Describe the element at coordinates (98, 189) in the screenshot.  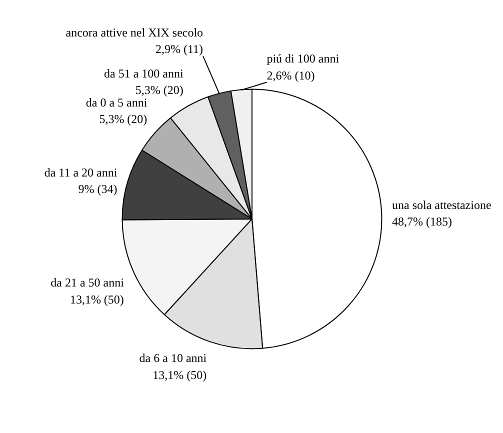
I see `data-label: 9% (34)` at that location.